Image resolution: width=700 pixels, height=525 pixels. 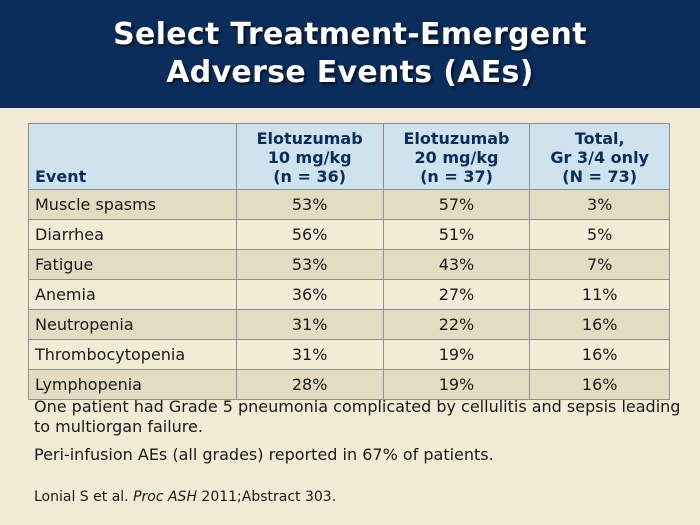 I want to click on event-cell: Fatigue, so click(x=132, y=264).